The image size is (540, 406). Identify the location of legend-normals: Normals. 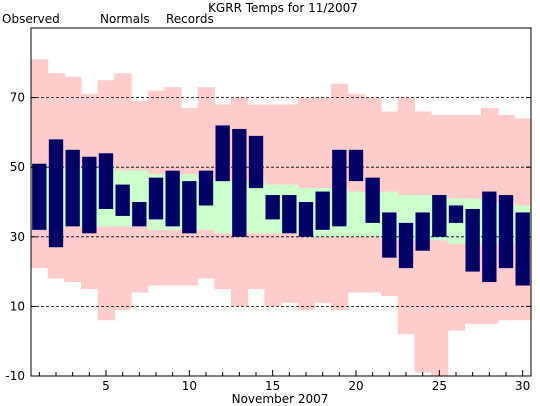
(125, 19).